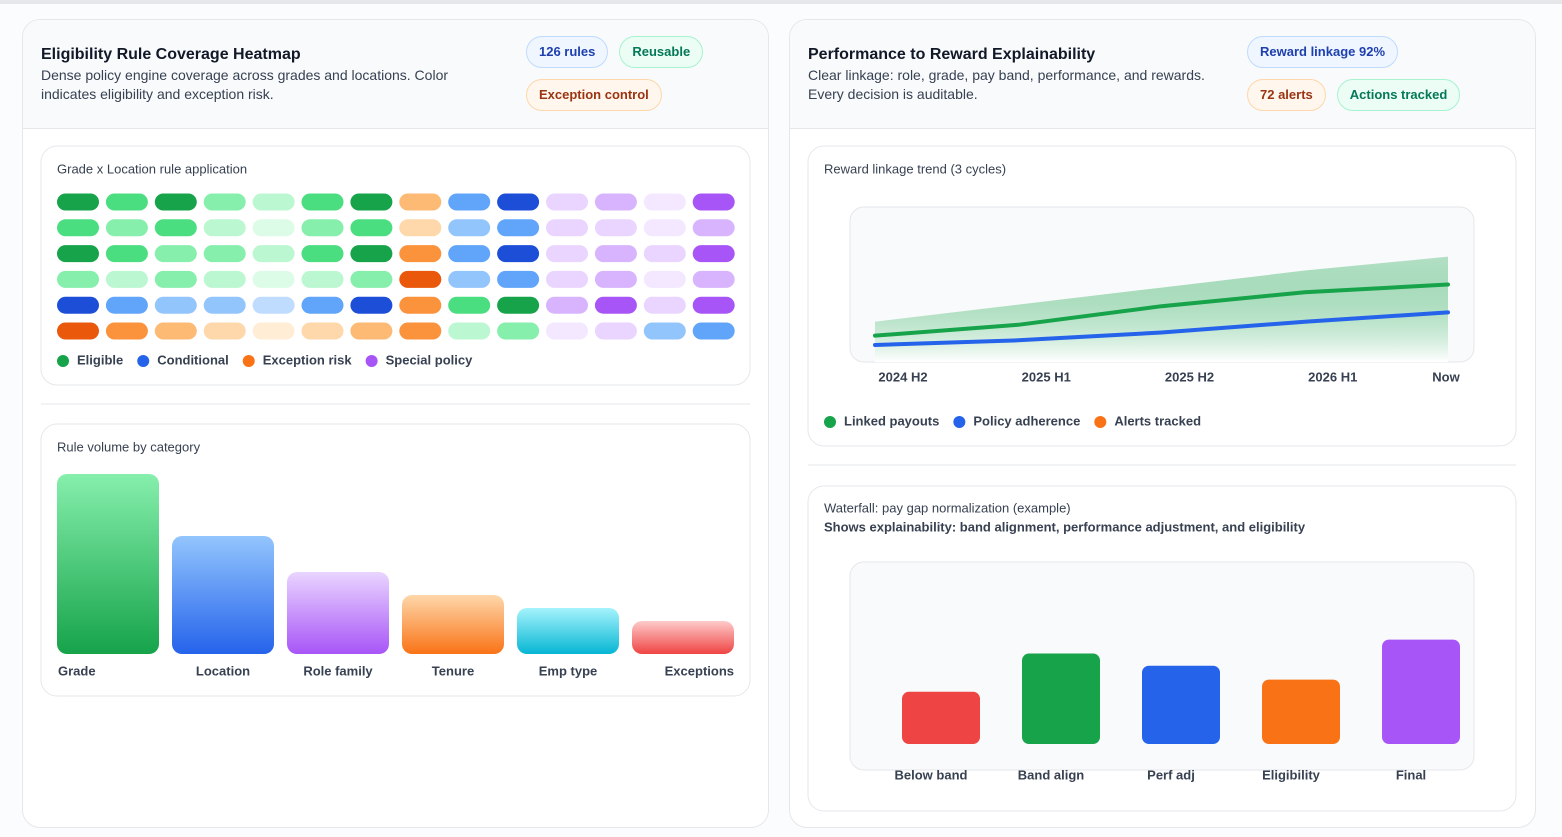 The width and height of the screenshot is (1562, 837). I want to click on panel, so click(395, 265).